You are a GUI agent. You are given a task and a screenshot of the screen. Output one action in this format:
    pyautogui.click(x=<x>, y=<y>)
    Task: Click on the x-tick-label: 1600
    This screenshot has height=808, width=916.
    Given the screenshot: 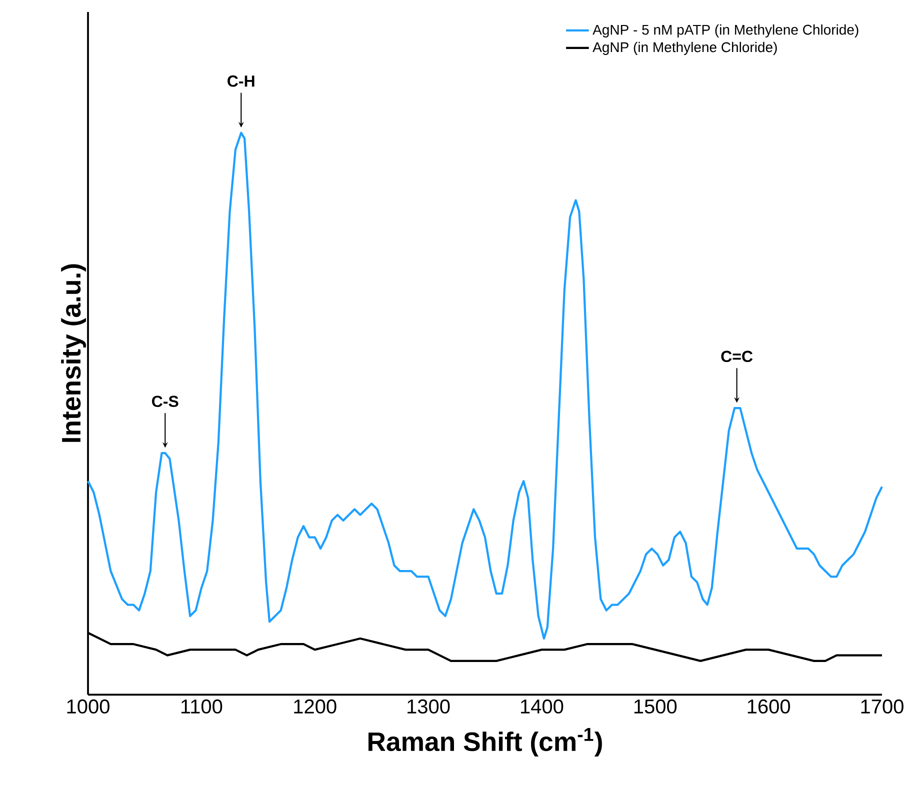 What is the action you would take?
    pyautogui.click(x=769, y=706)
    